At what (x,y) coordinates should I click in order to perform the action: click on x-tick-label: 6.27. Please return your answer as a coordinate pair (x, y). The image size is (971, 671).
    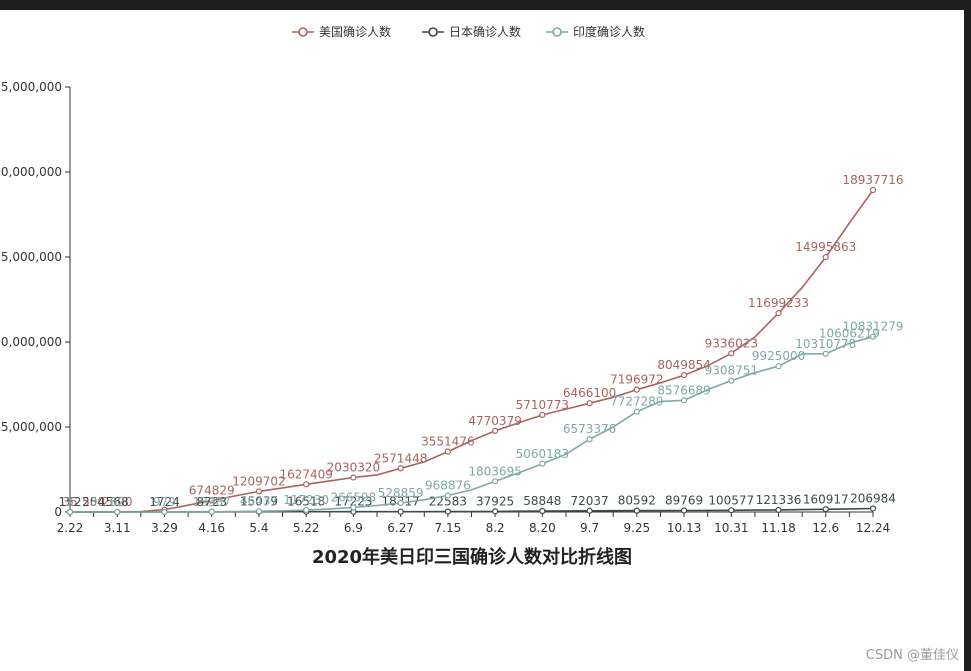
    Looking at the image, I should click on (400, 528).